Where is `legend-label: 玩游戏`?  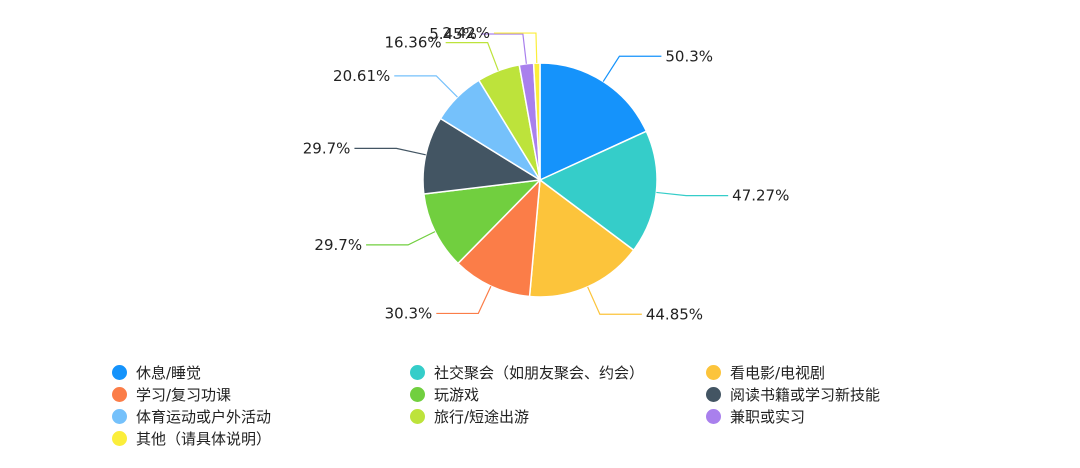
legend-label: 玩游戏 is located at coordinates (457, 395).